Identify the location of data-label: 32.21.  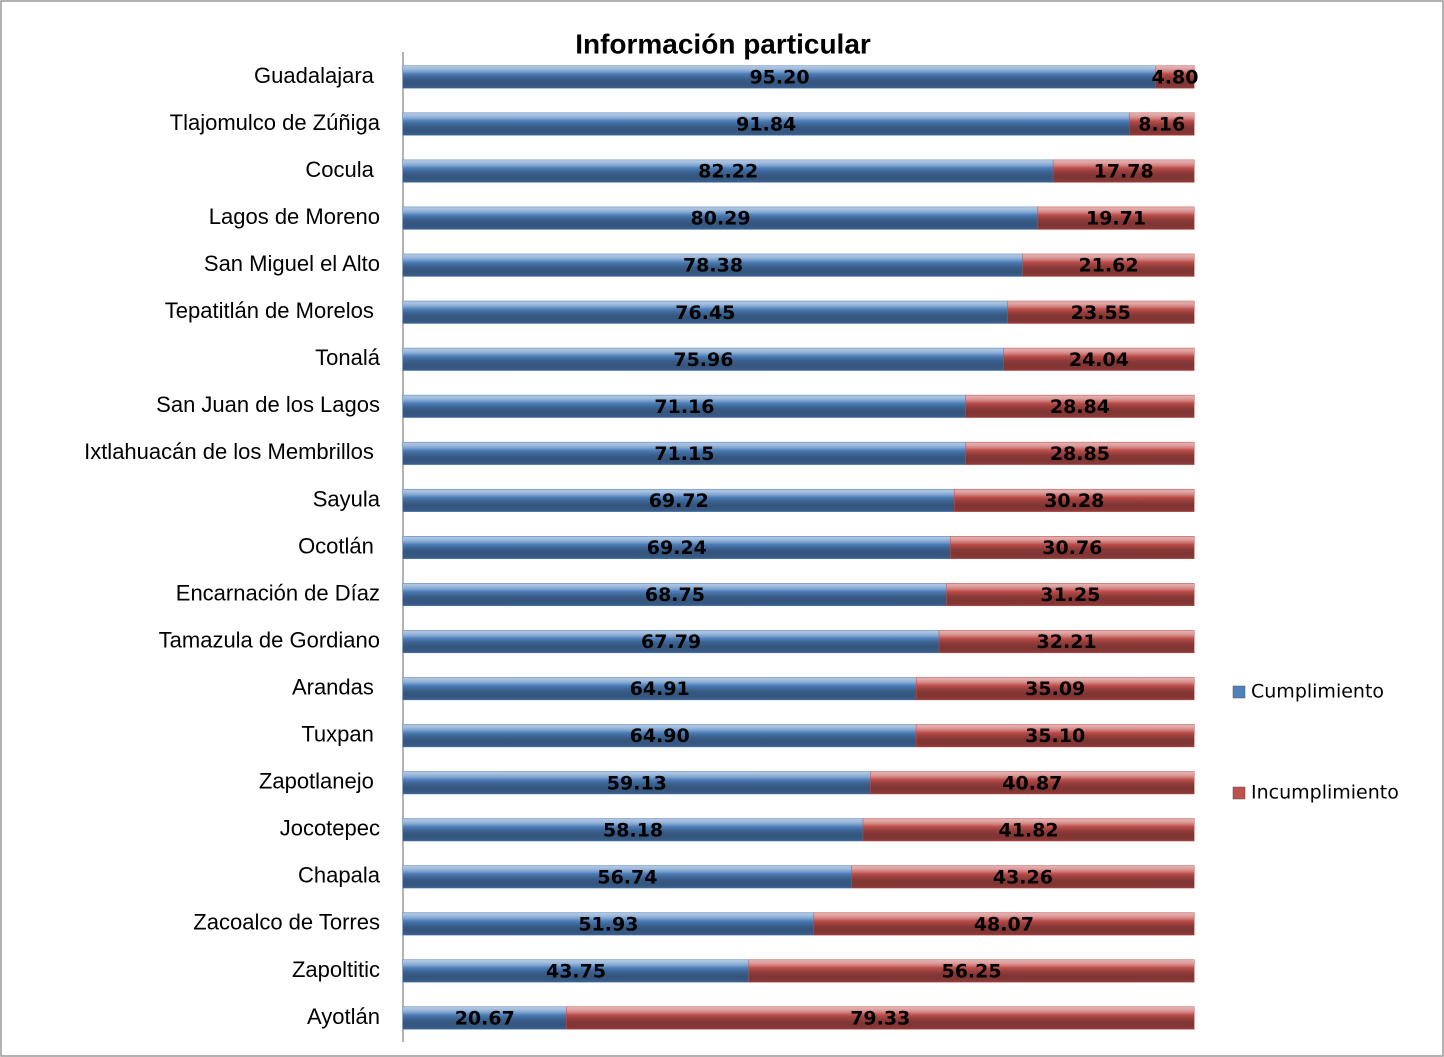
(1067, 642).